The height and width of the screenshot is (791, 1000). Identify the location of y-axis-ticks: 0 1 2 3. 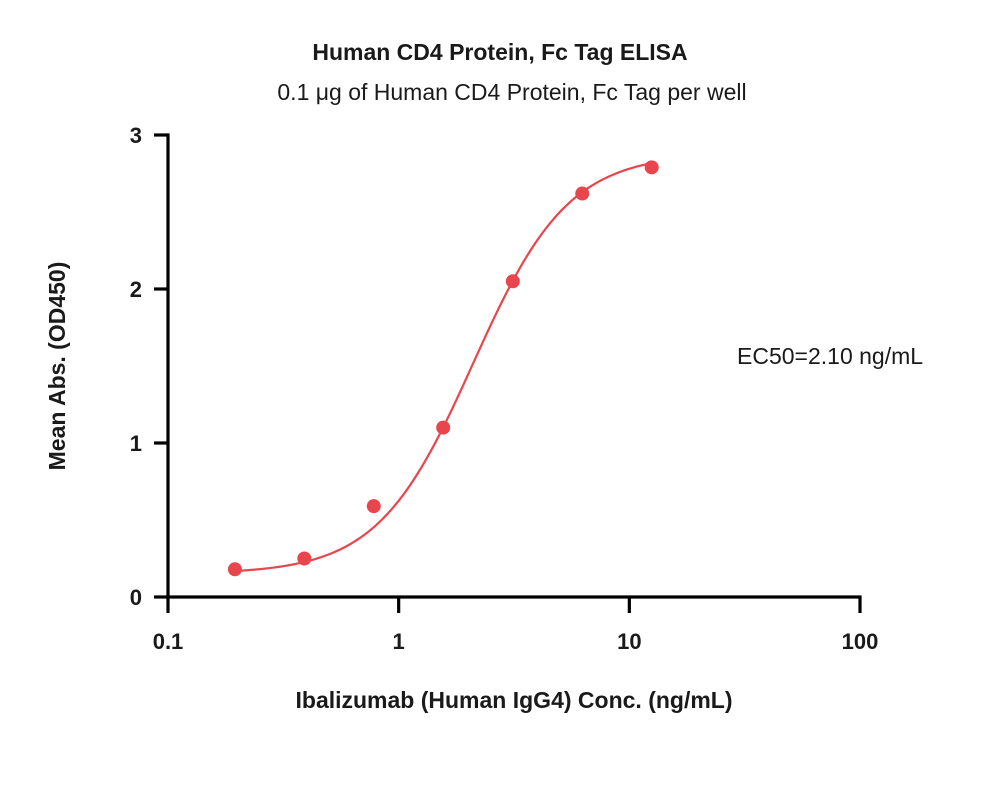
(149, 366).